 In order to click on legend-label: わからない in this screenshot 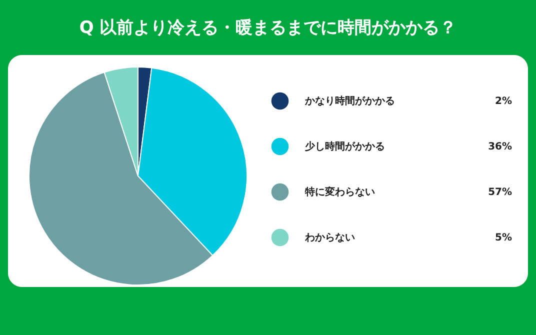, I will do `click(329, 238)`.